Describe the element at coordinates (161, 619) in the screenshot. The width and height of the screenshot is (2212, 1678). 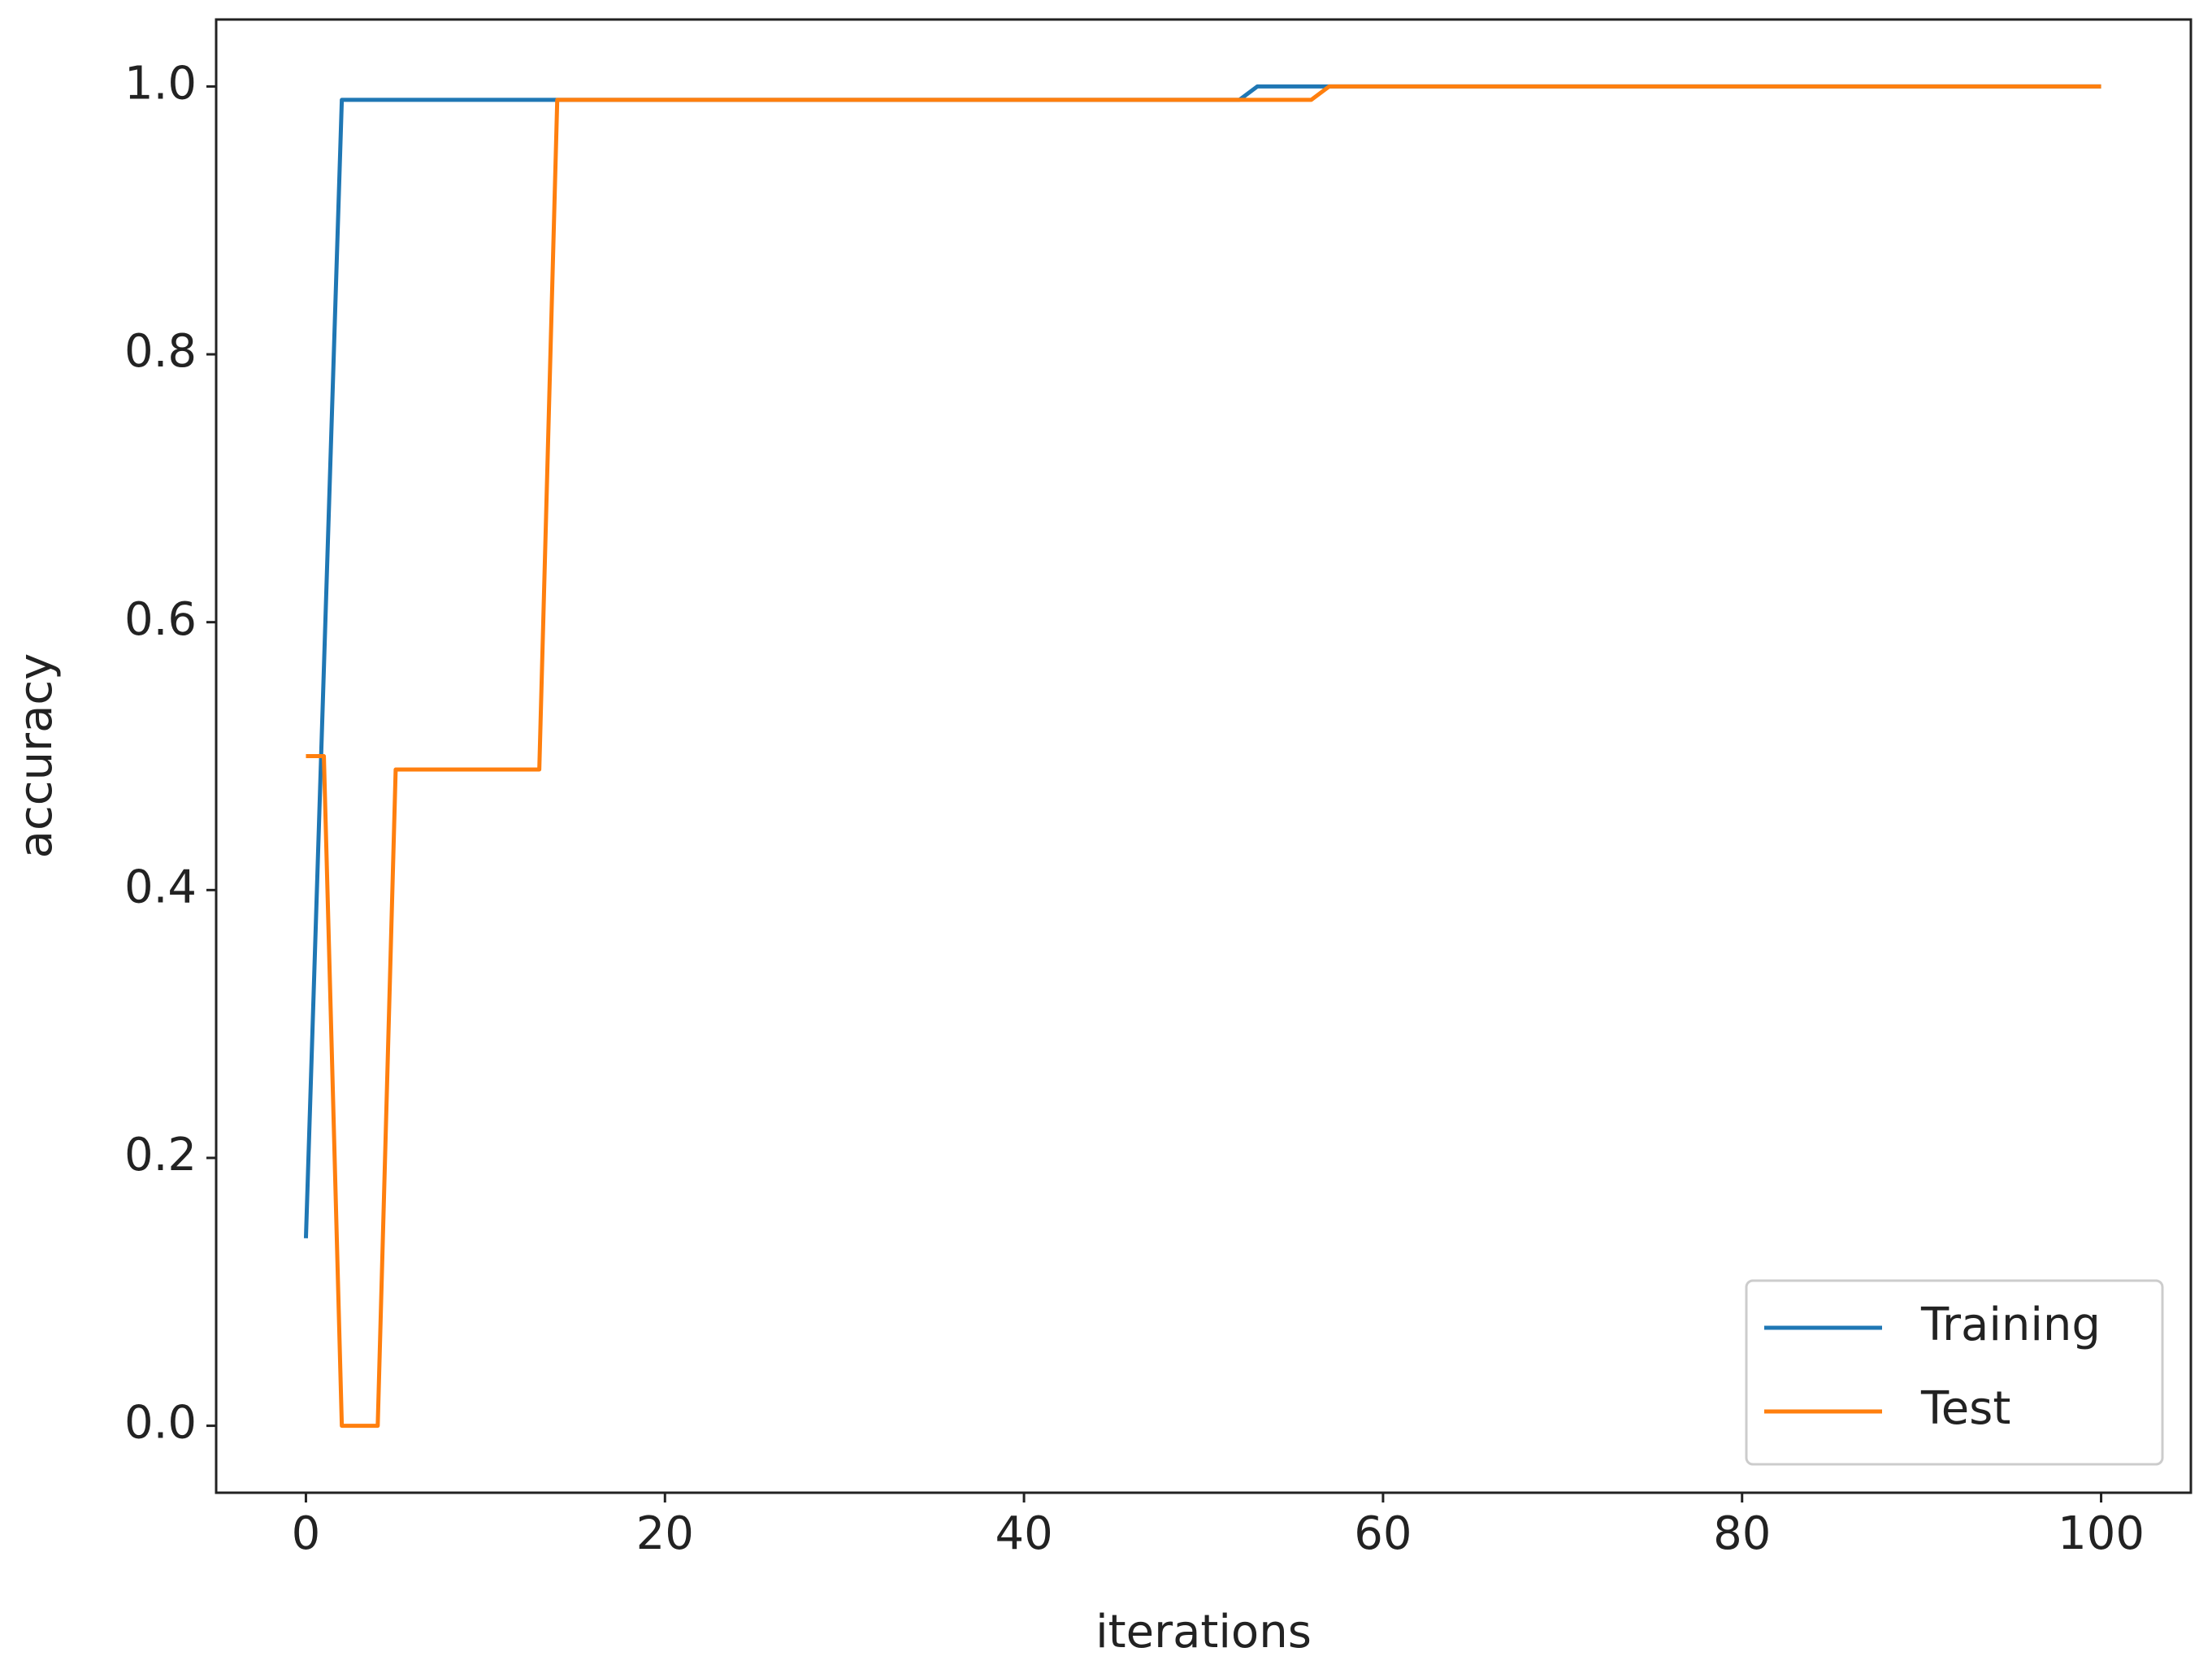
I see `y-tick-label: 0.6` at that location.